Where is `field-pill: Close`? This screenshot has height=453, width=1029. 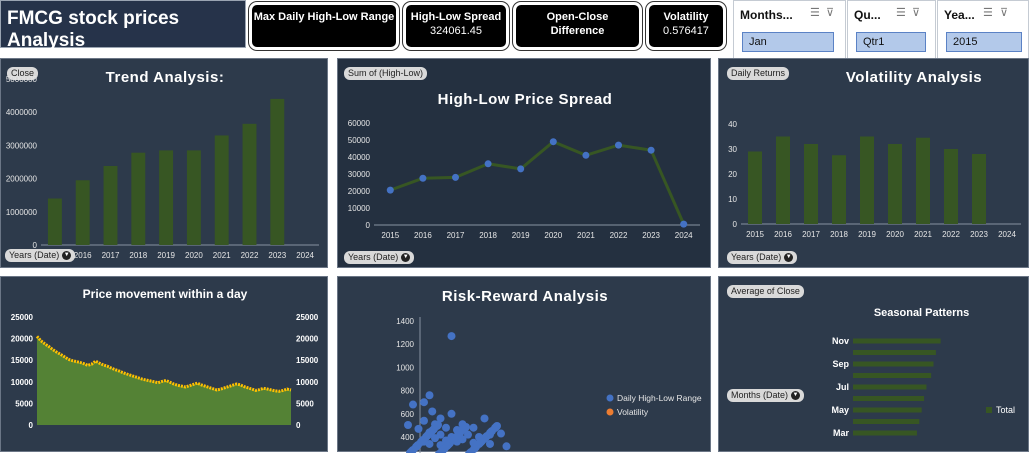 field-pill: Close is located at coordinates (23, 73).